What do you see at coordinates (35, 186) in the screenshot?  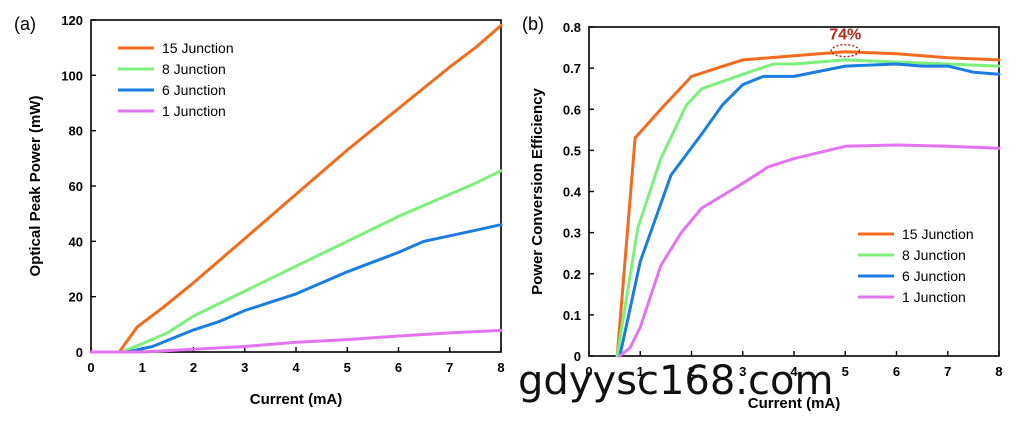 I see `y-axis-label: Optical Peak Power (mW)` at bounding box center [35, 186].